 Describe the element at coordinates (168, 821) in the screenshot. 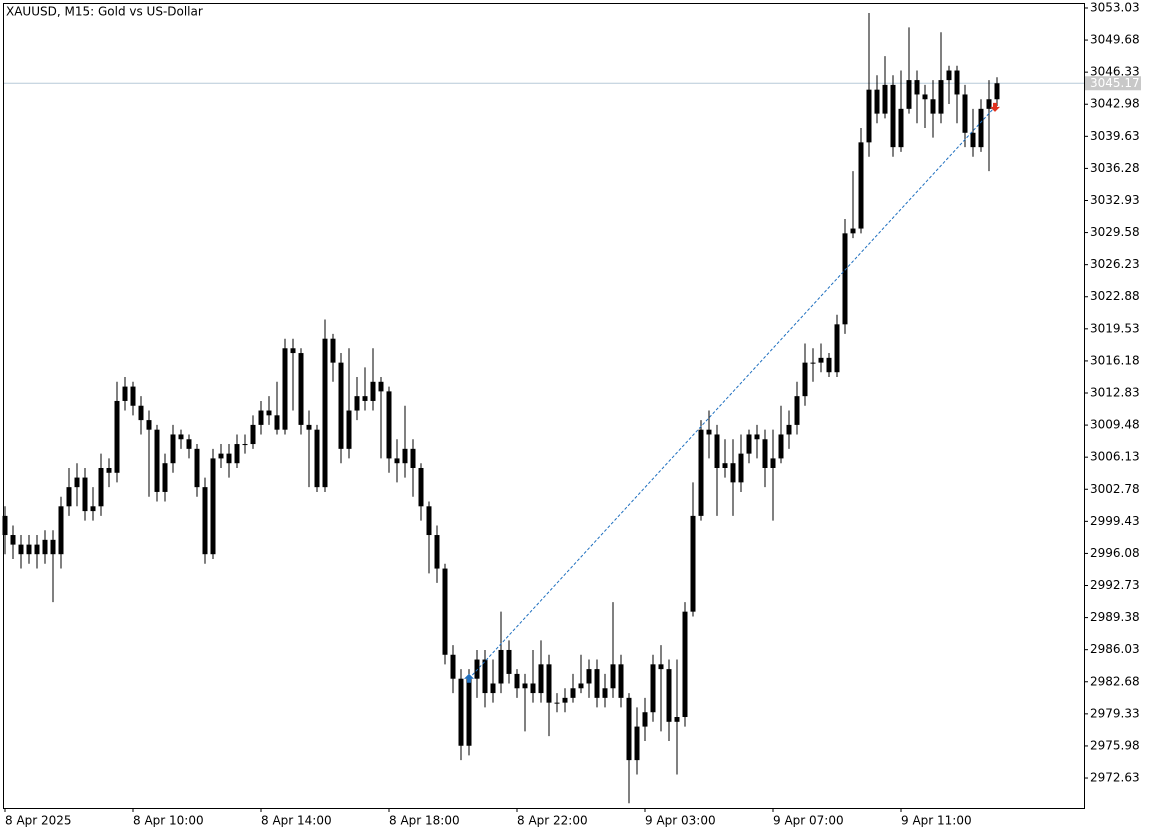

I see `x-tick-label: 8 Apr 10:00` at that location.